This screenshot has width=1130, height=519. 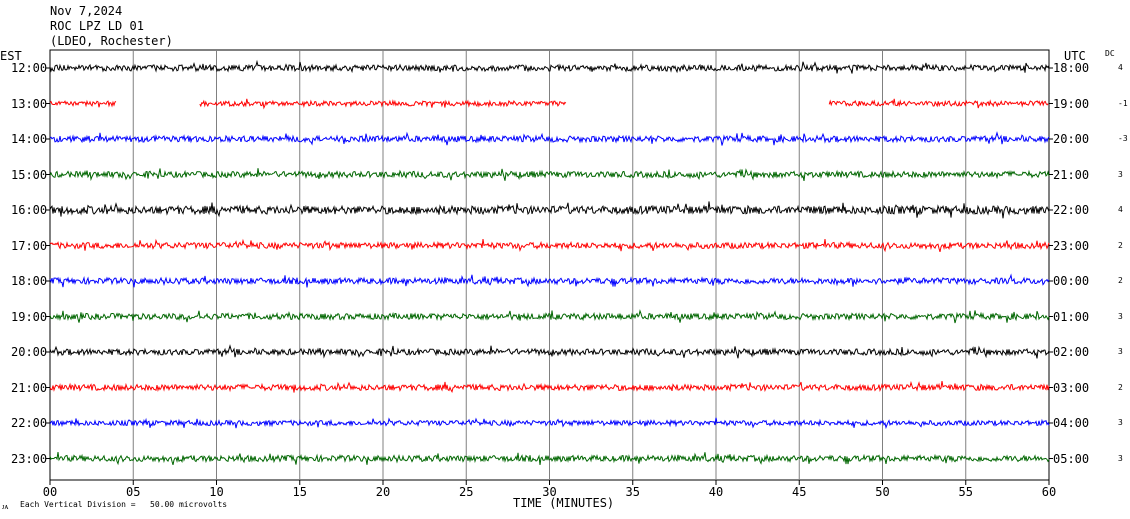 I want to click on est-time-label: 17:00, so click(x=29, y=245).